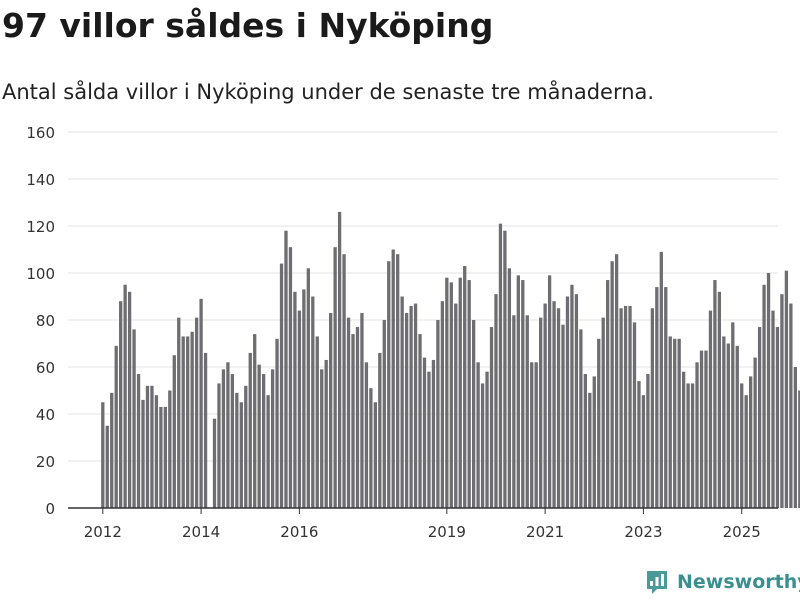  Describe the element at coordinates (45, 368) in the screenshot. I see `y-tick-label: 60` at that location.